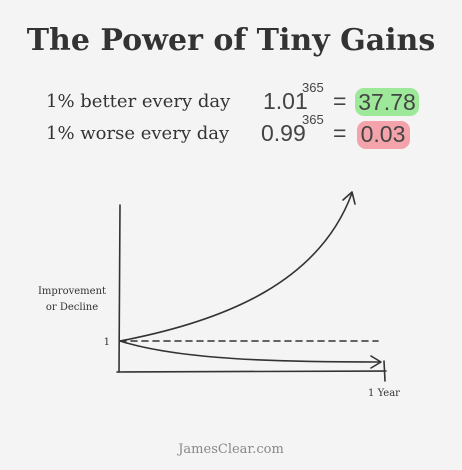 This screenshot has width=462, height=470. I want to click on y-axis, so click(119, 288).